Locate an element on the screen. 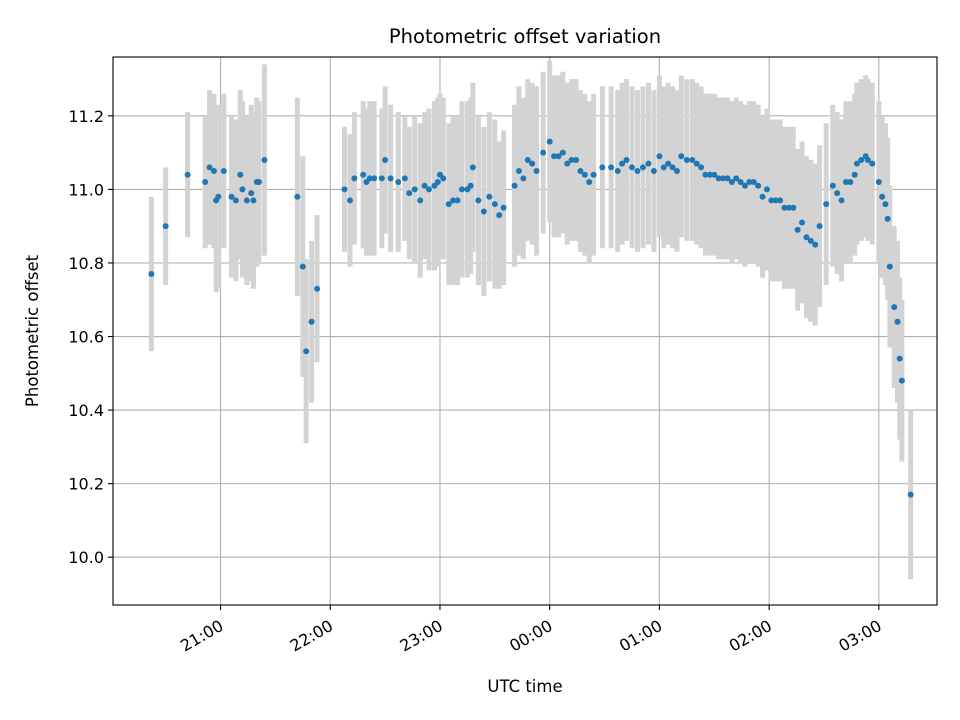 This screenshot has height=720, width=960. chart-title: Photometric offset variation is located at coordinates (525, 36).